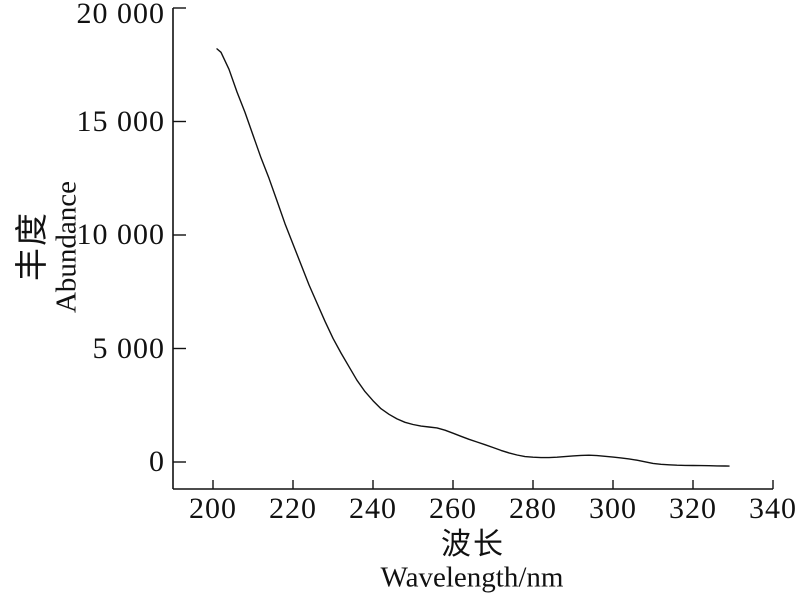 The image size is (796, 600). Describe the element at coordinates (772, 508) in the screenshot. I see `x-tick-label: 340` at that location.